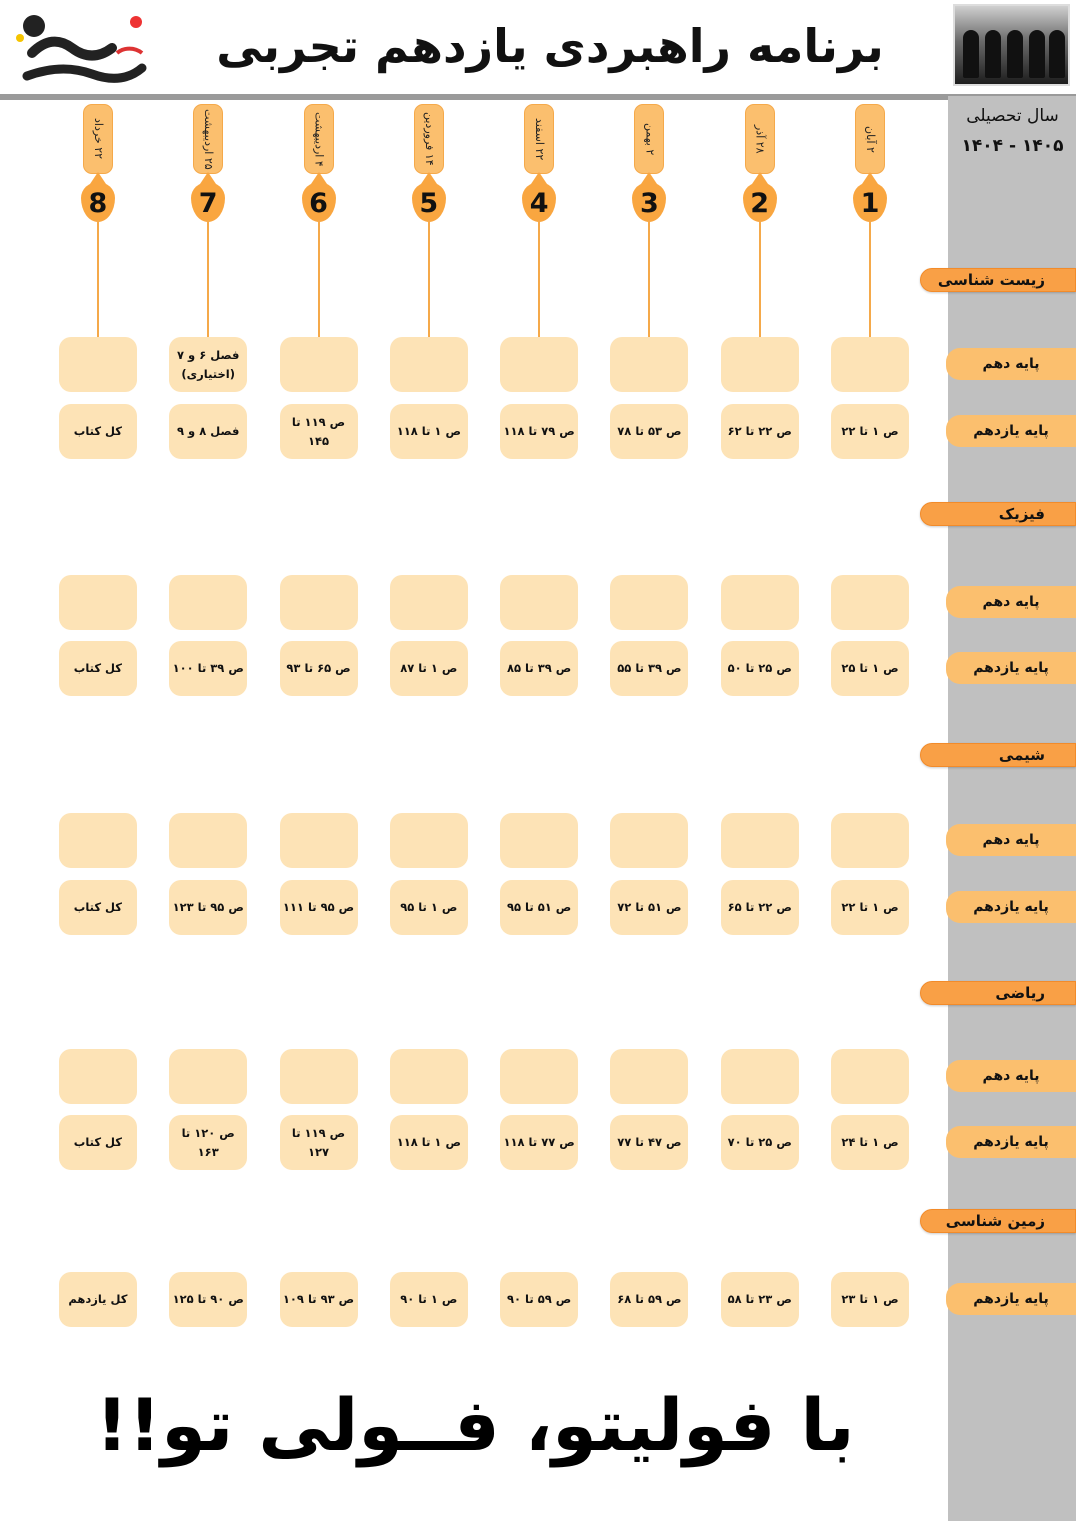 The image size is (1076, 1521). What do you see at coordinates (998, 993) in the screenshot?
I see `subject-tab: ریاضی` at bounding box center [998, 993].